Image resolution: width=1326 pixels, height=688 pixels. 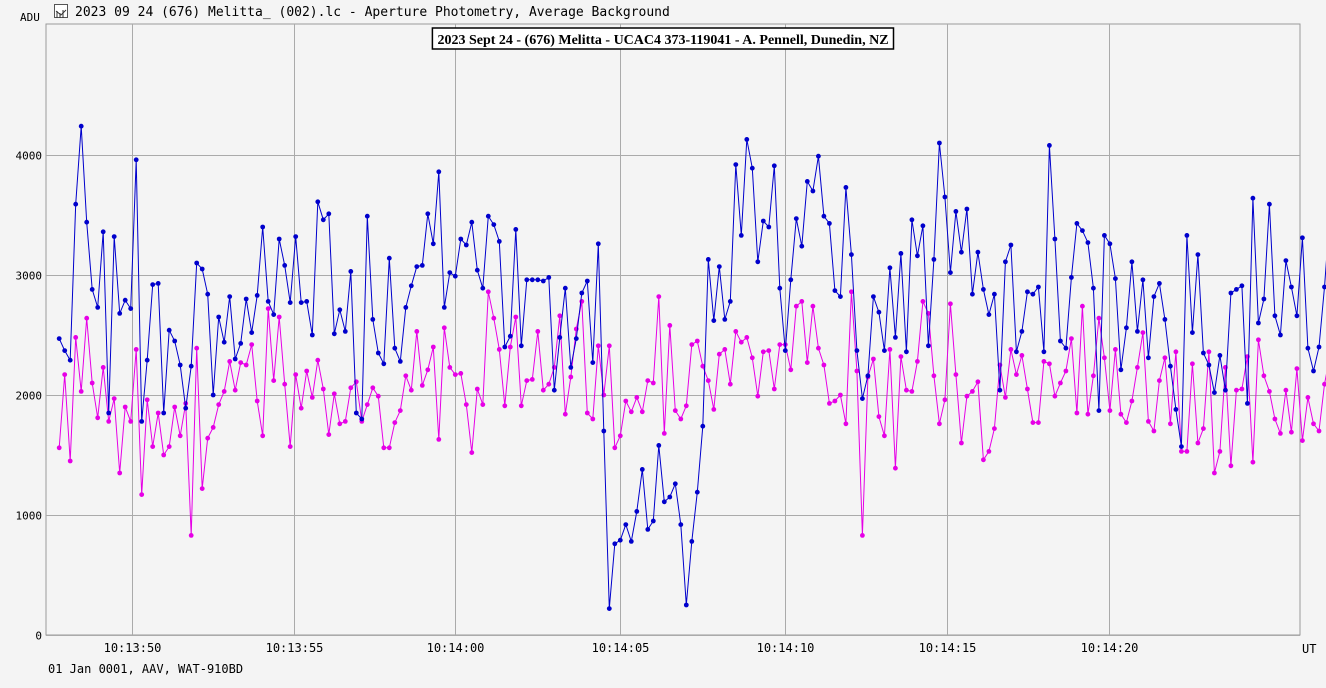 I want to click on lightcurve-app-icon, so click(x=61, y=11).